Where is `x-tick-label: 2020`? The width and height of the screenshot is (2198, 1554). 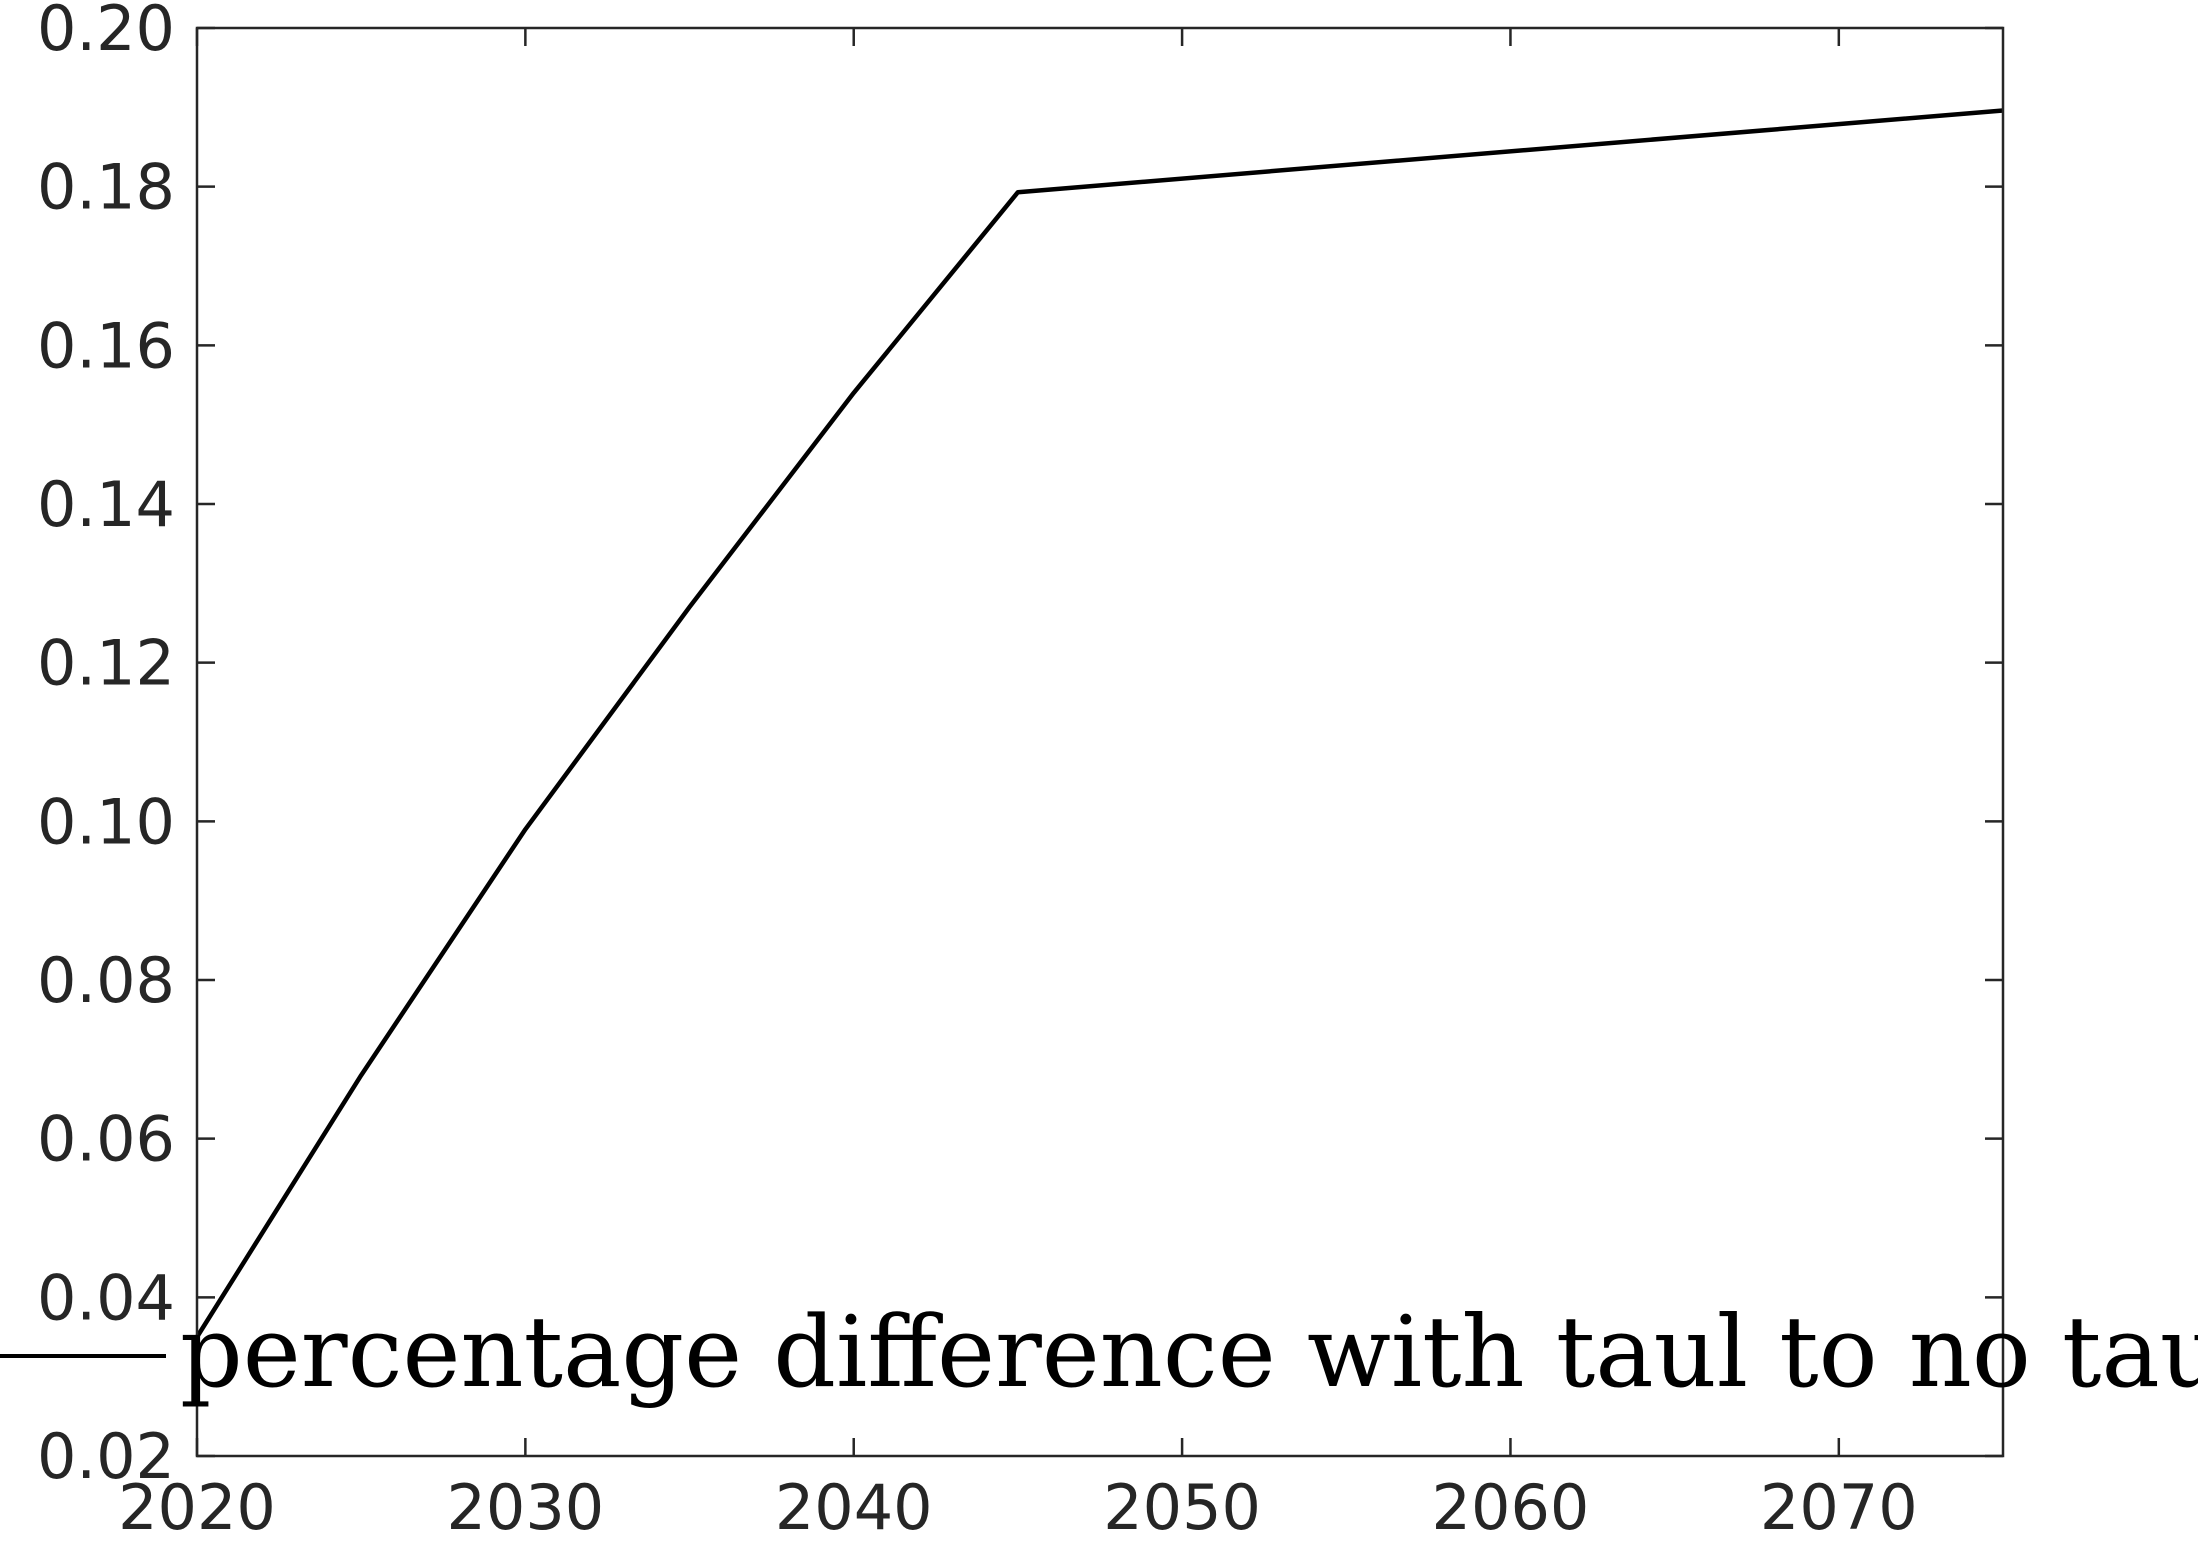 x-tick-label: 2020 is located at coordinates (197, 1507).